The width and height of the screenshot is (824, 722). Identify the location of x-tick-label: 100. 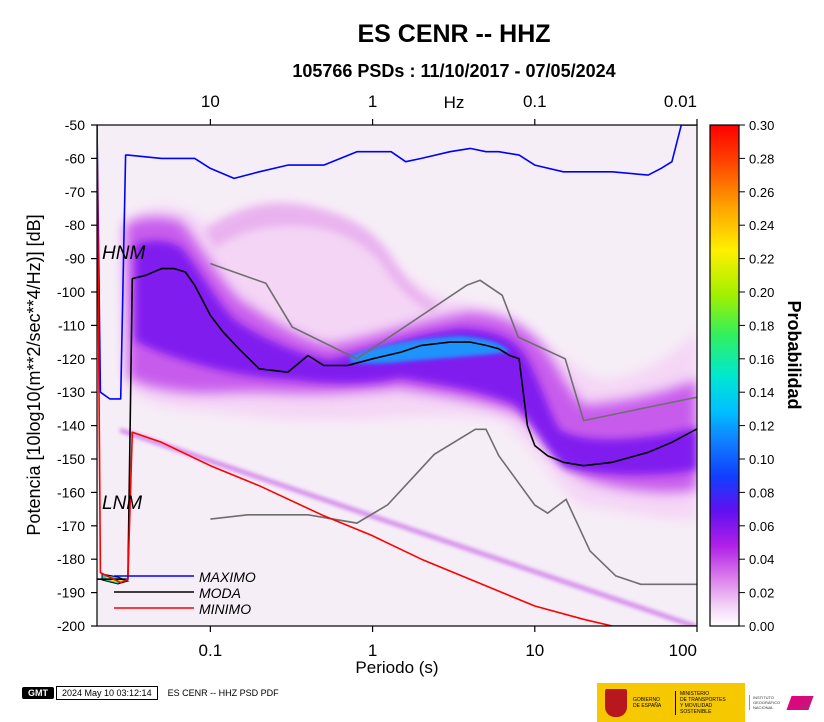
(683, 650).